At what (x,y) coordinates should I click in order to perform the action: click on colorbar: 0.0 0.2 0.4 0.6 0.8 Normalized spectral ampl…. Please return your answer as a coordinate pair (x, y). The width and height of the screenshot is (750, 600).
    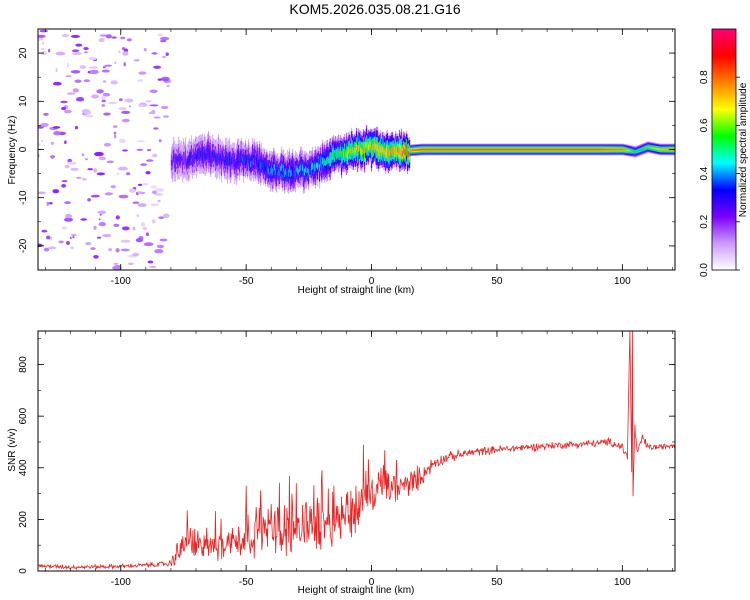
    Looking at the image, I should click on (724, 152).